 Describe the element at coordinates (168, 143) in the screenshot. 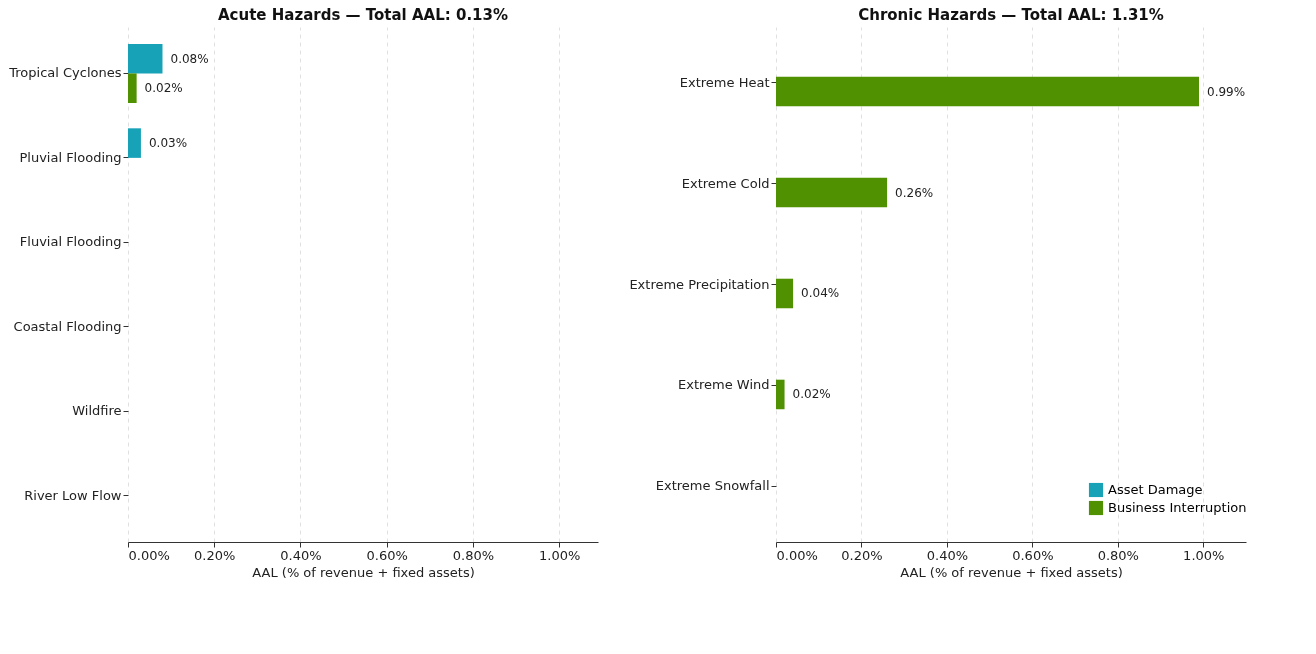

I see `data-label: 0.03%` at that location.